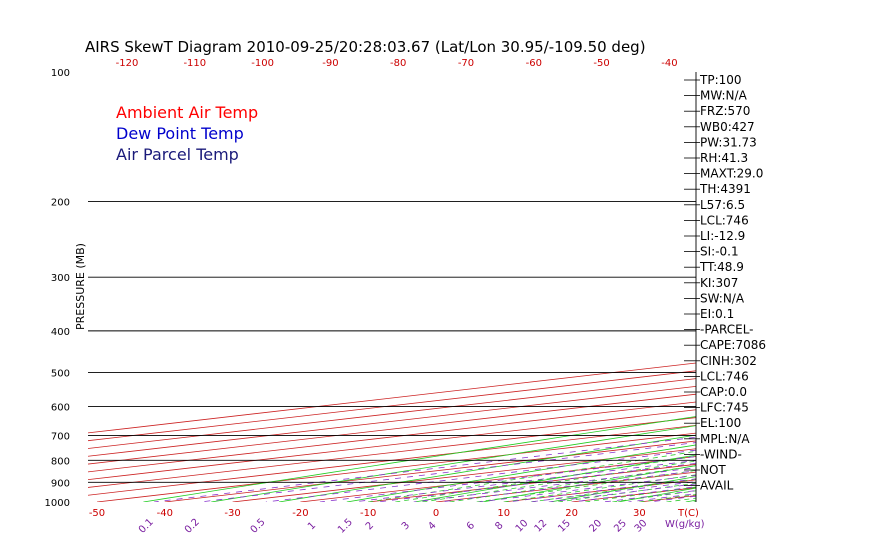 The image size is (870, 560). What do you see at coordinates (60, 374) in the screenshot?
I see `pressure-tick-label: 500` at bounding box center [60, 374].